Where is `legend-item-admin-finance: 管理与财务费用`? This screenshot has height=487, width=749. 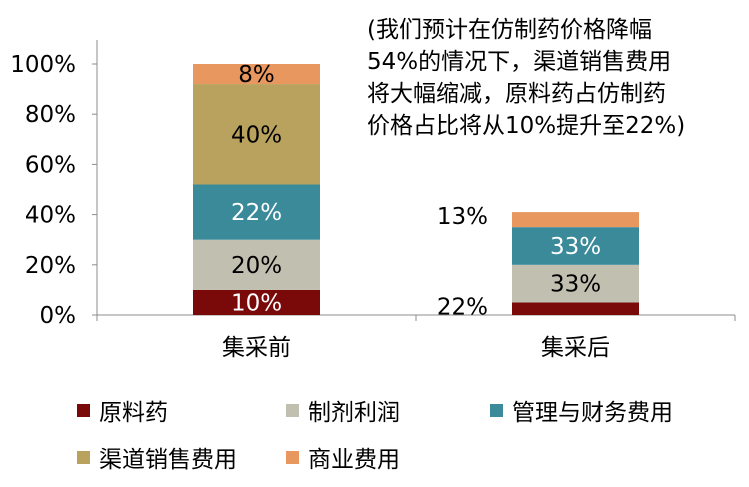 legend-item-admin-finance: 管理与财务费用 is located at coordinates (581, 410).